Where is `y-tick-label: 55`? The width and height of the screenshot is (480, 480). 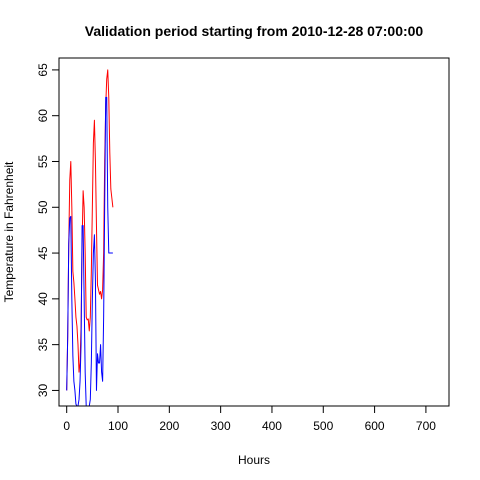
y-tick-label: 55 is located at coordinates (43, 161).